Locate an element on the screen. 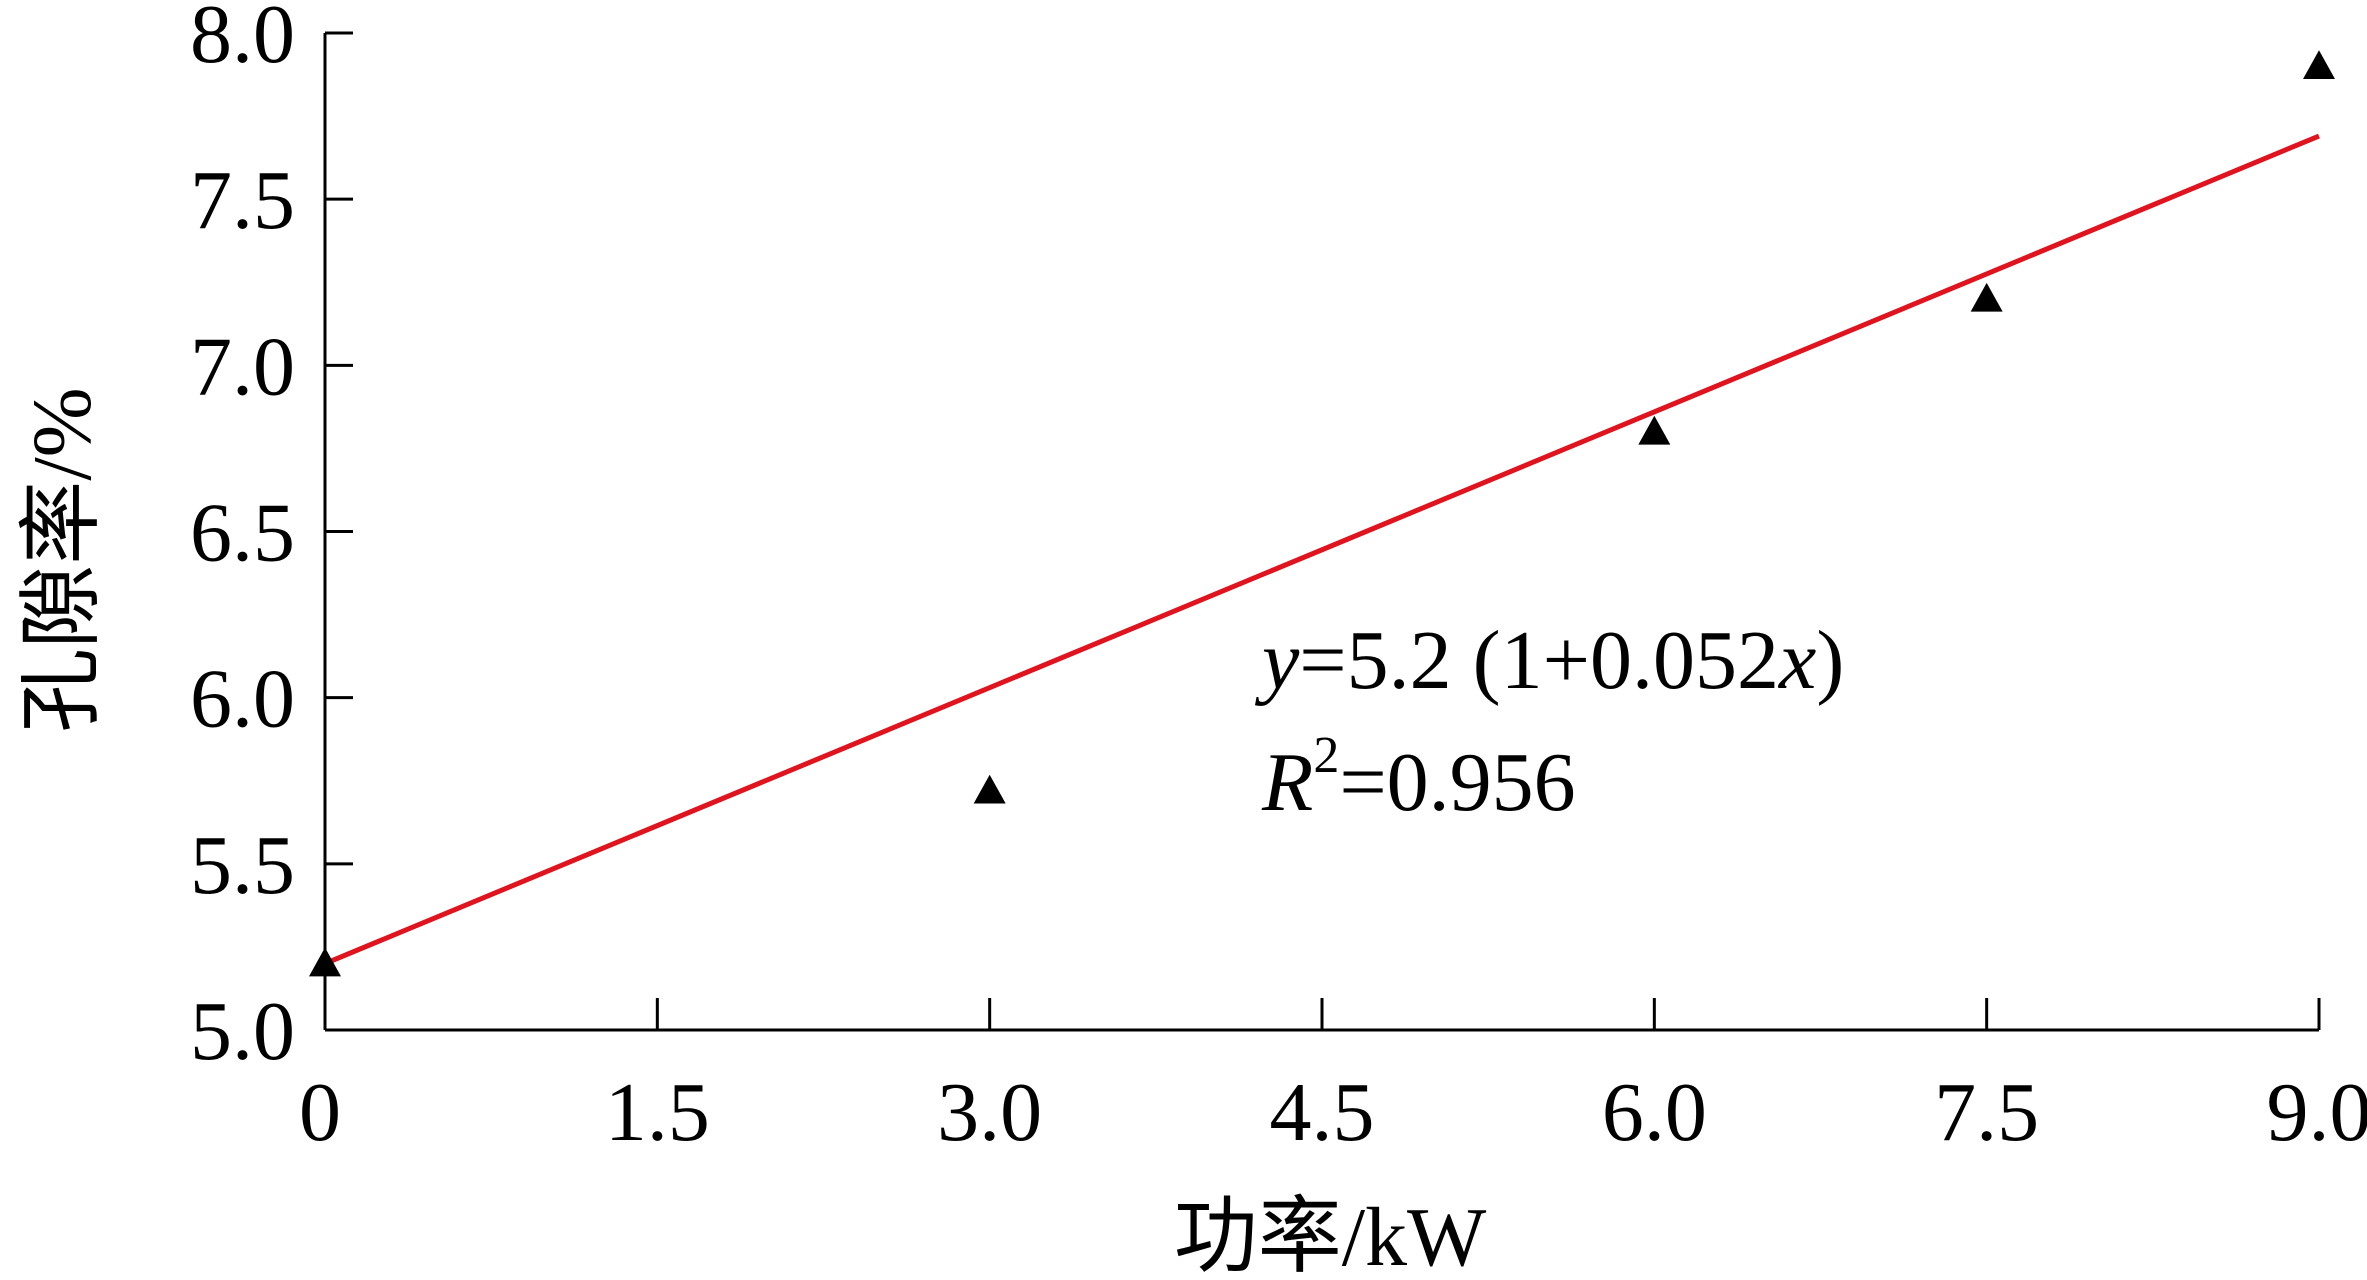 This screenshot has height=1280, width=2367. x-tick-label: 6.0 is located at coordinates (1654, 1112).